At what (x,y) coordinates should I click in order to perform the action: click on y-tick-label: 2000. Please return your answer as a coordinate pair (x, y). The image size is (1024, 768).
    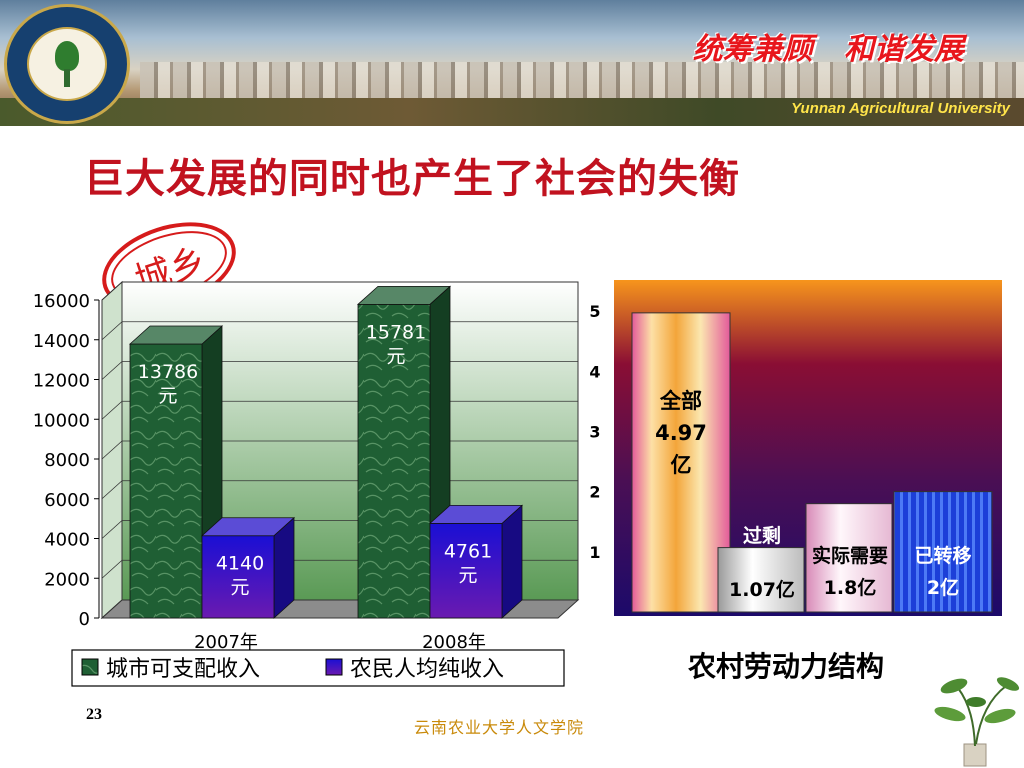
    Looking at the image, I should click on (67, 579).